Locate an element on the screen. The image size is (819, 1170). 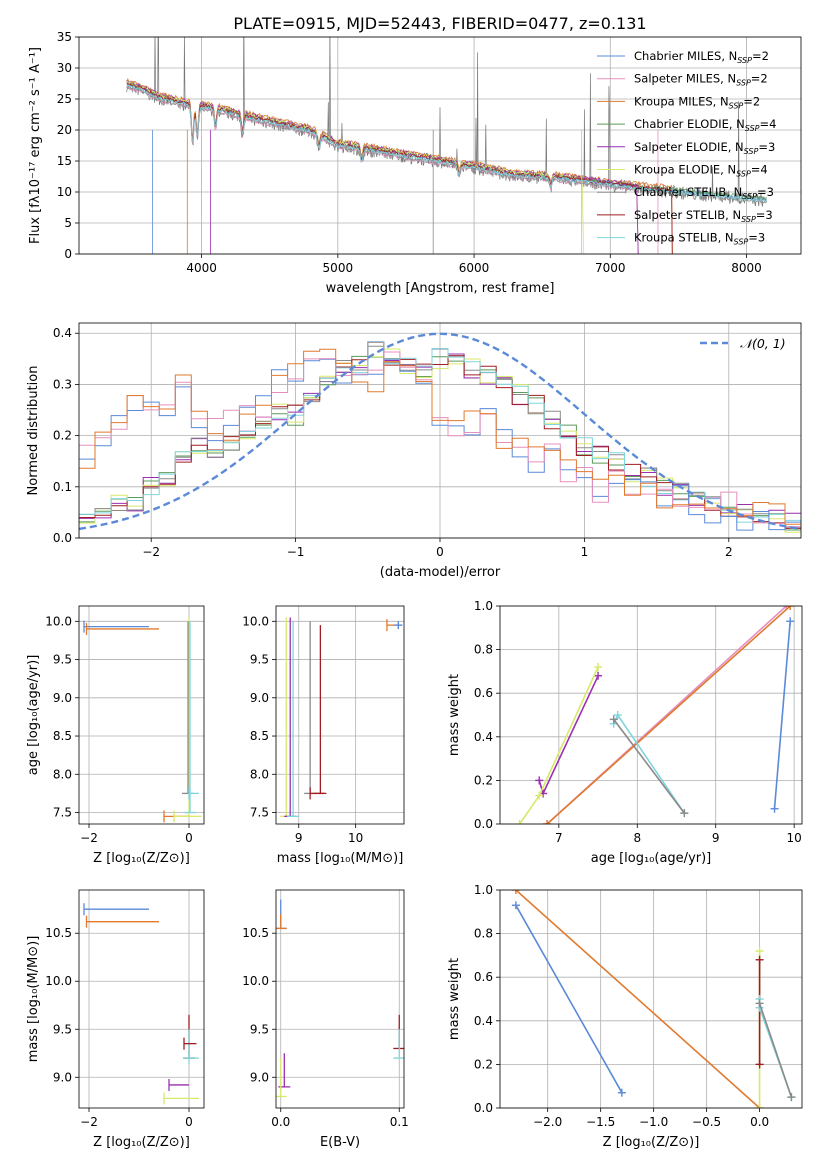
y-axis-label: mass weight is located at coordinates (454, 999).